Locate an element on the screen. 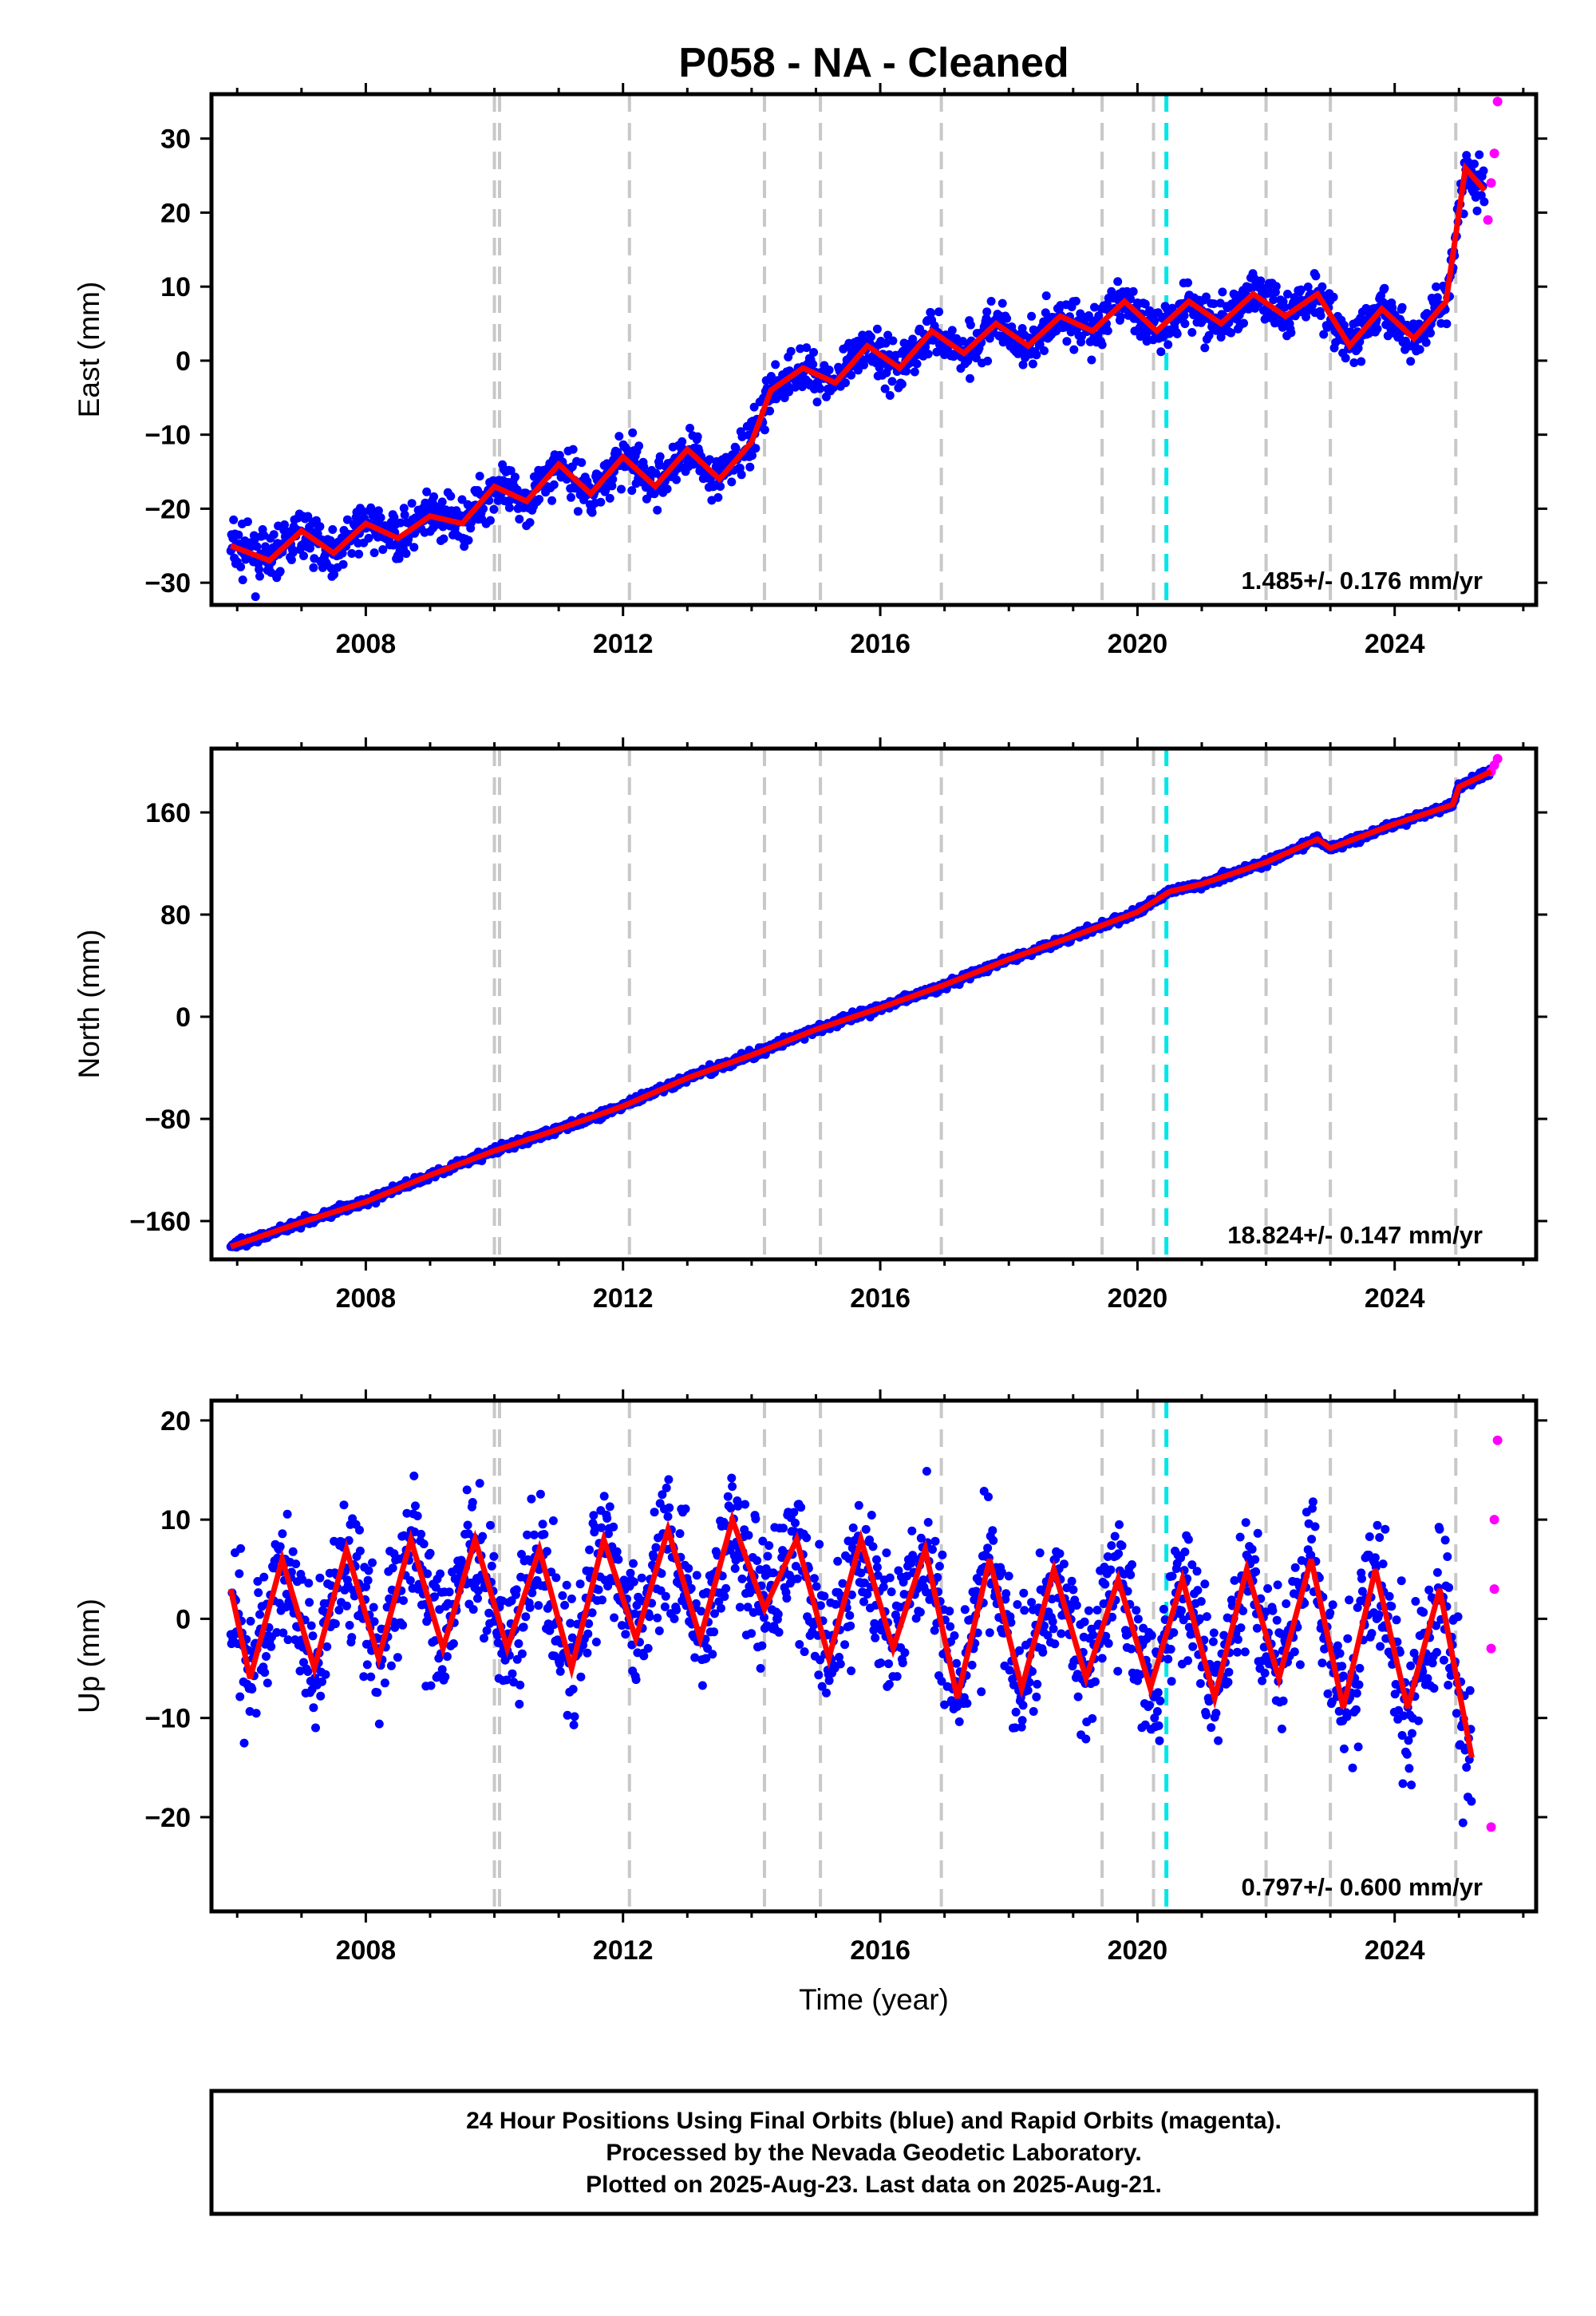 The height and width of the screenshot is (2316, 1596). x-tick-label: 2024 is located at coordinates (1395, 644).